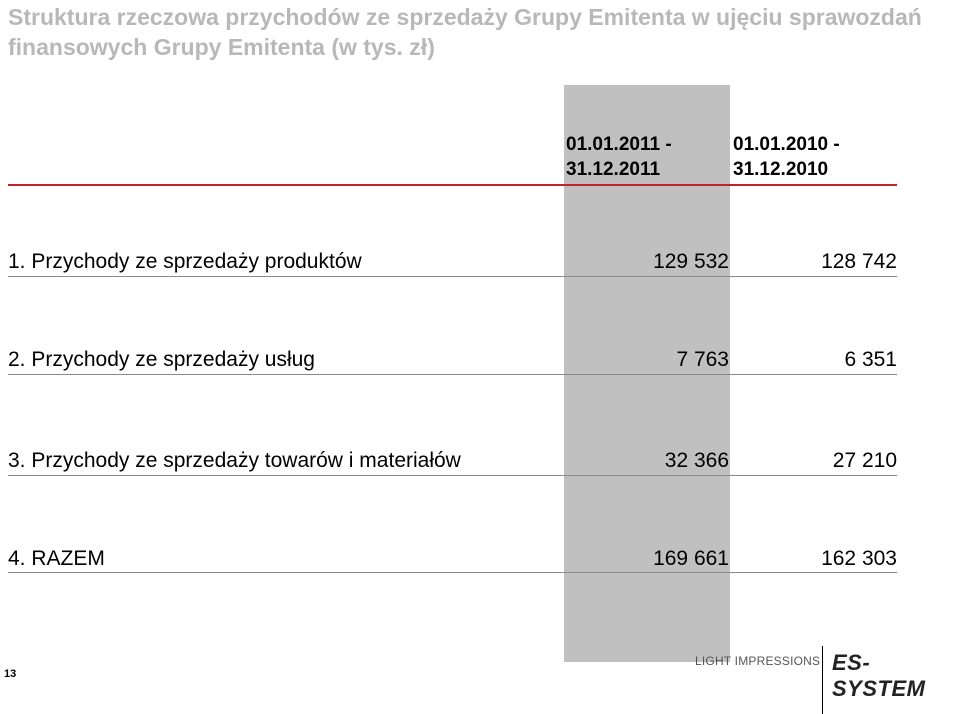 The width and height of the screenshot is (959, 714). I want to click on column-header-2010-line2: 31.12.2010, so click(781, 169).